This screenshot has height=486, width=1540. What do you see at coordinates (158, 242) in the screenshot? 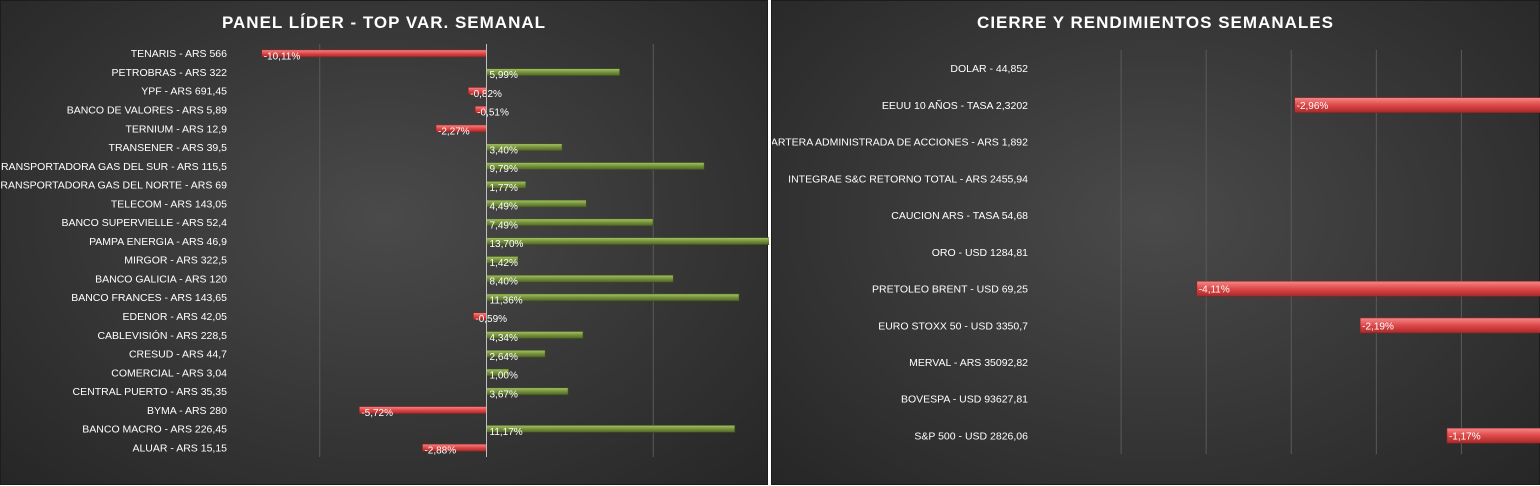
I see `category-label: PAMPA ENERGIA - ARS 46,9` at bounding box center [158, 242].